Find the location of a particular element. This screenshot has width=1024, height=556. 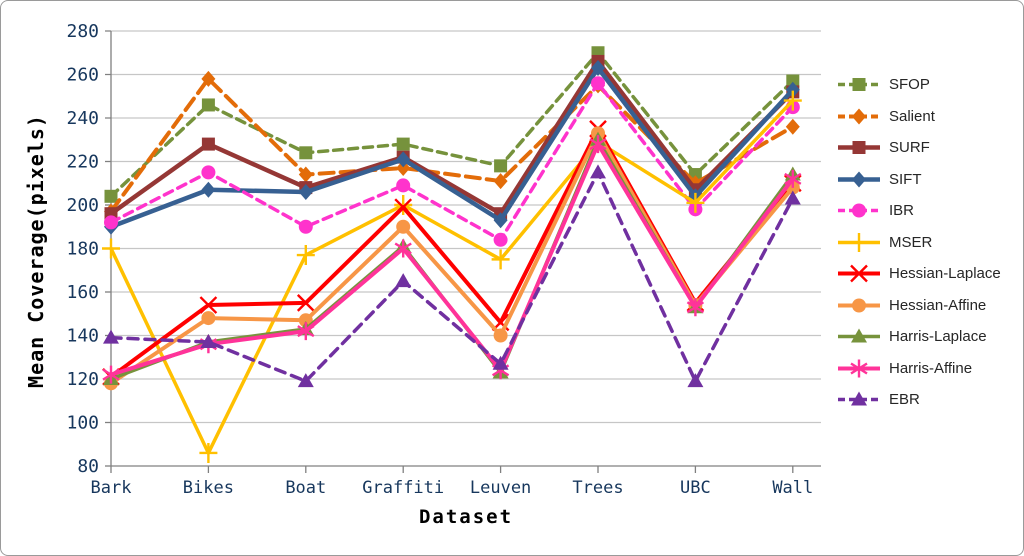

y-tick-label: 100 is located at coordinates (82, 423).